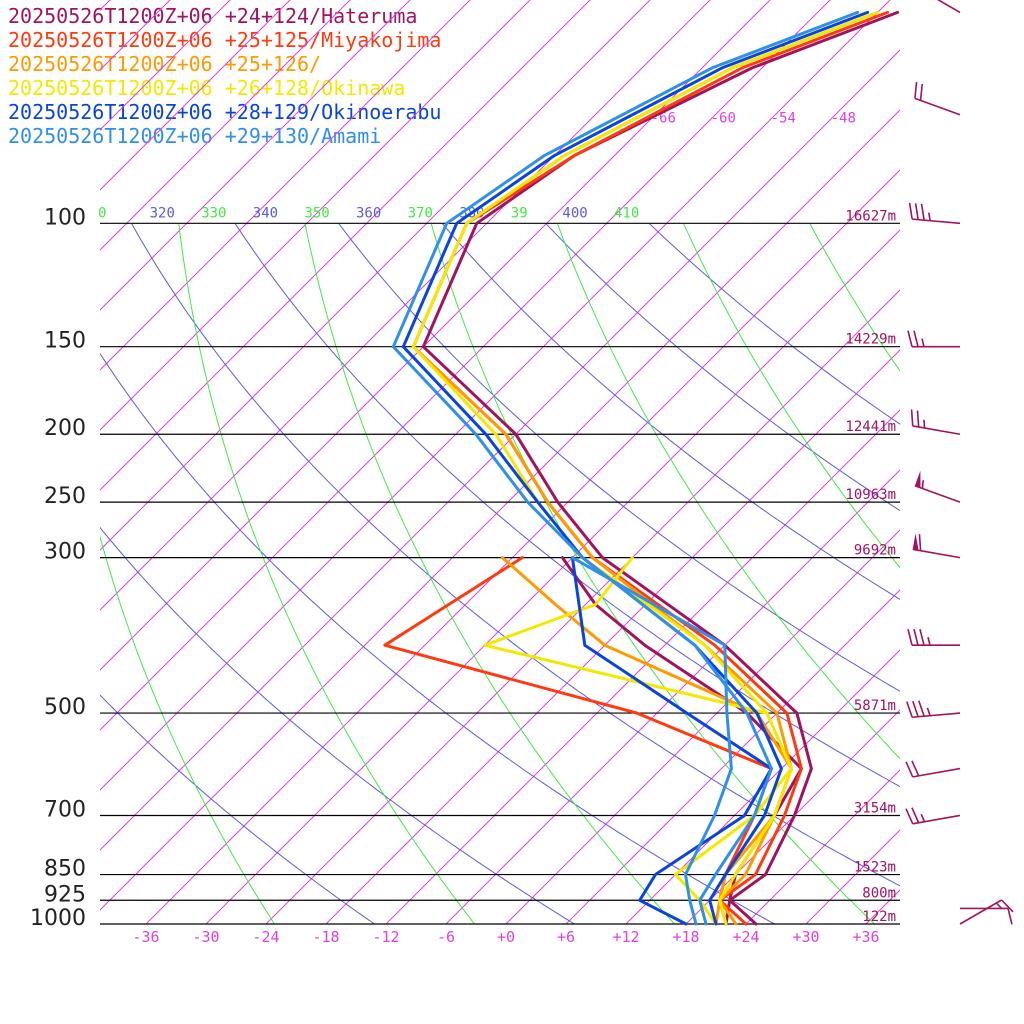 The height and width of the screenshot is (1024, 1024). What do you see at coordinates (65, 341) in the screenshot?
I see `pressure-label: 150` at bounding box center [65, 341].